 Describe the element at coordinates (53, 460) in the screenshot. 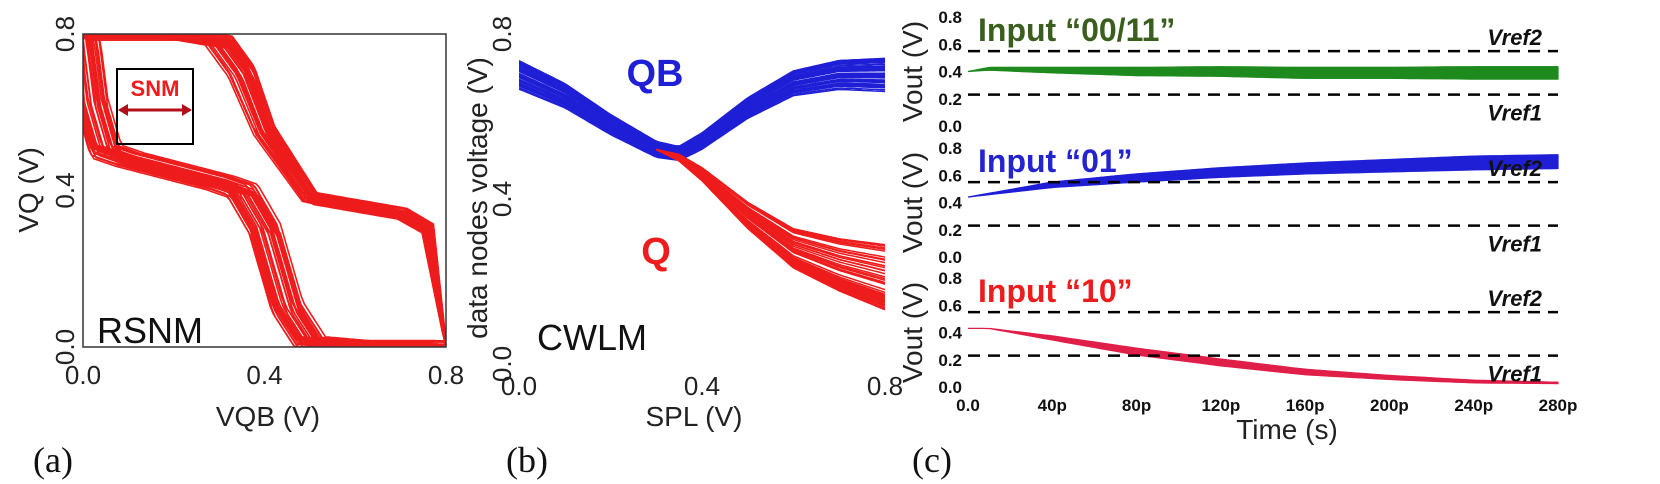

I see `panel-a-label: (a)` at that location.